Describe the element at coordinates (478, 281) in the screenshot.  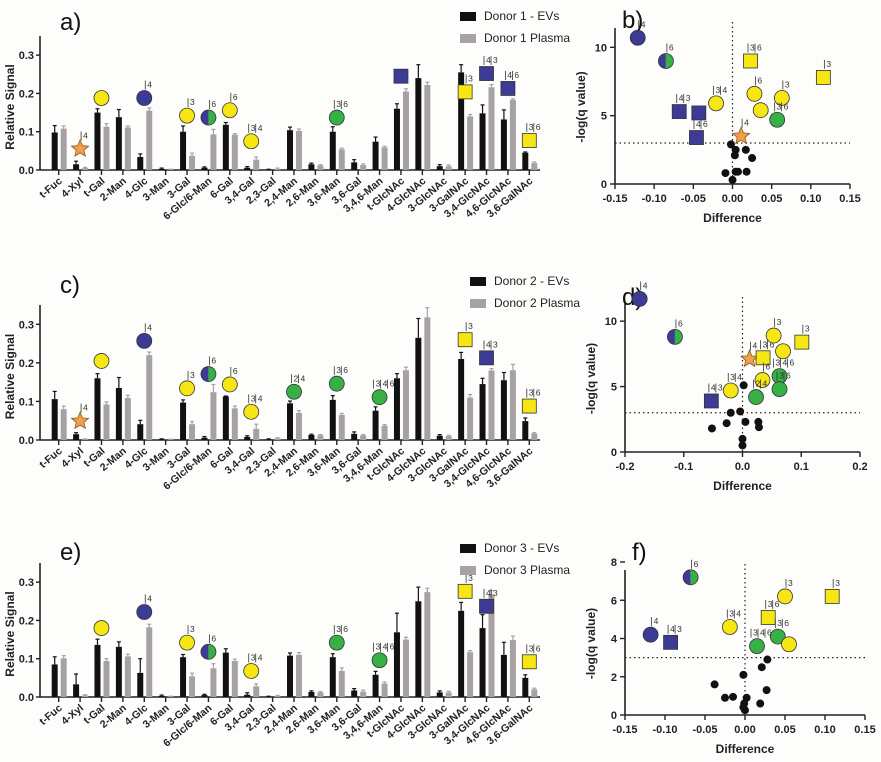
I see `legend-swatch` at that location.